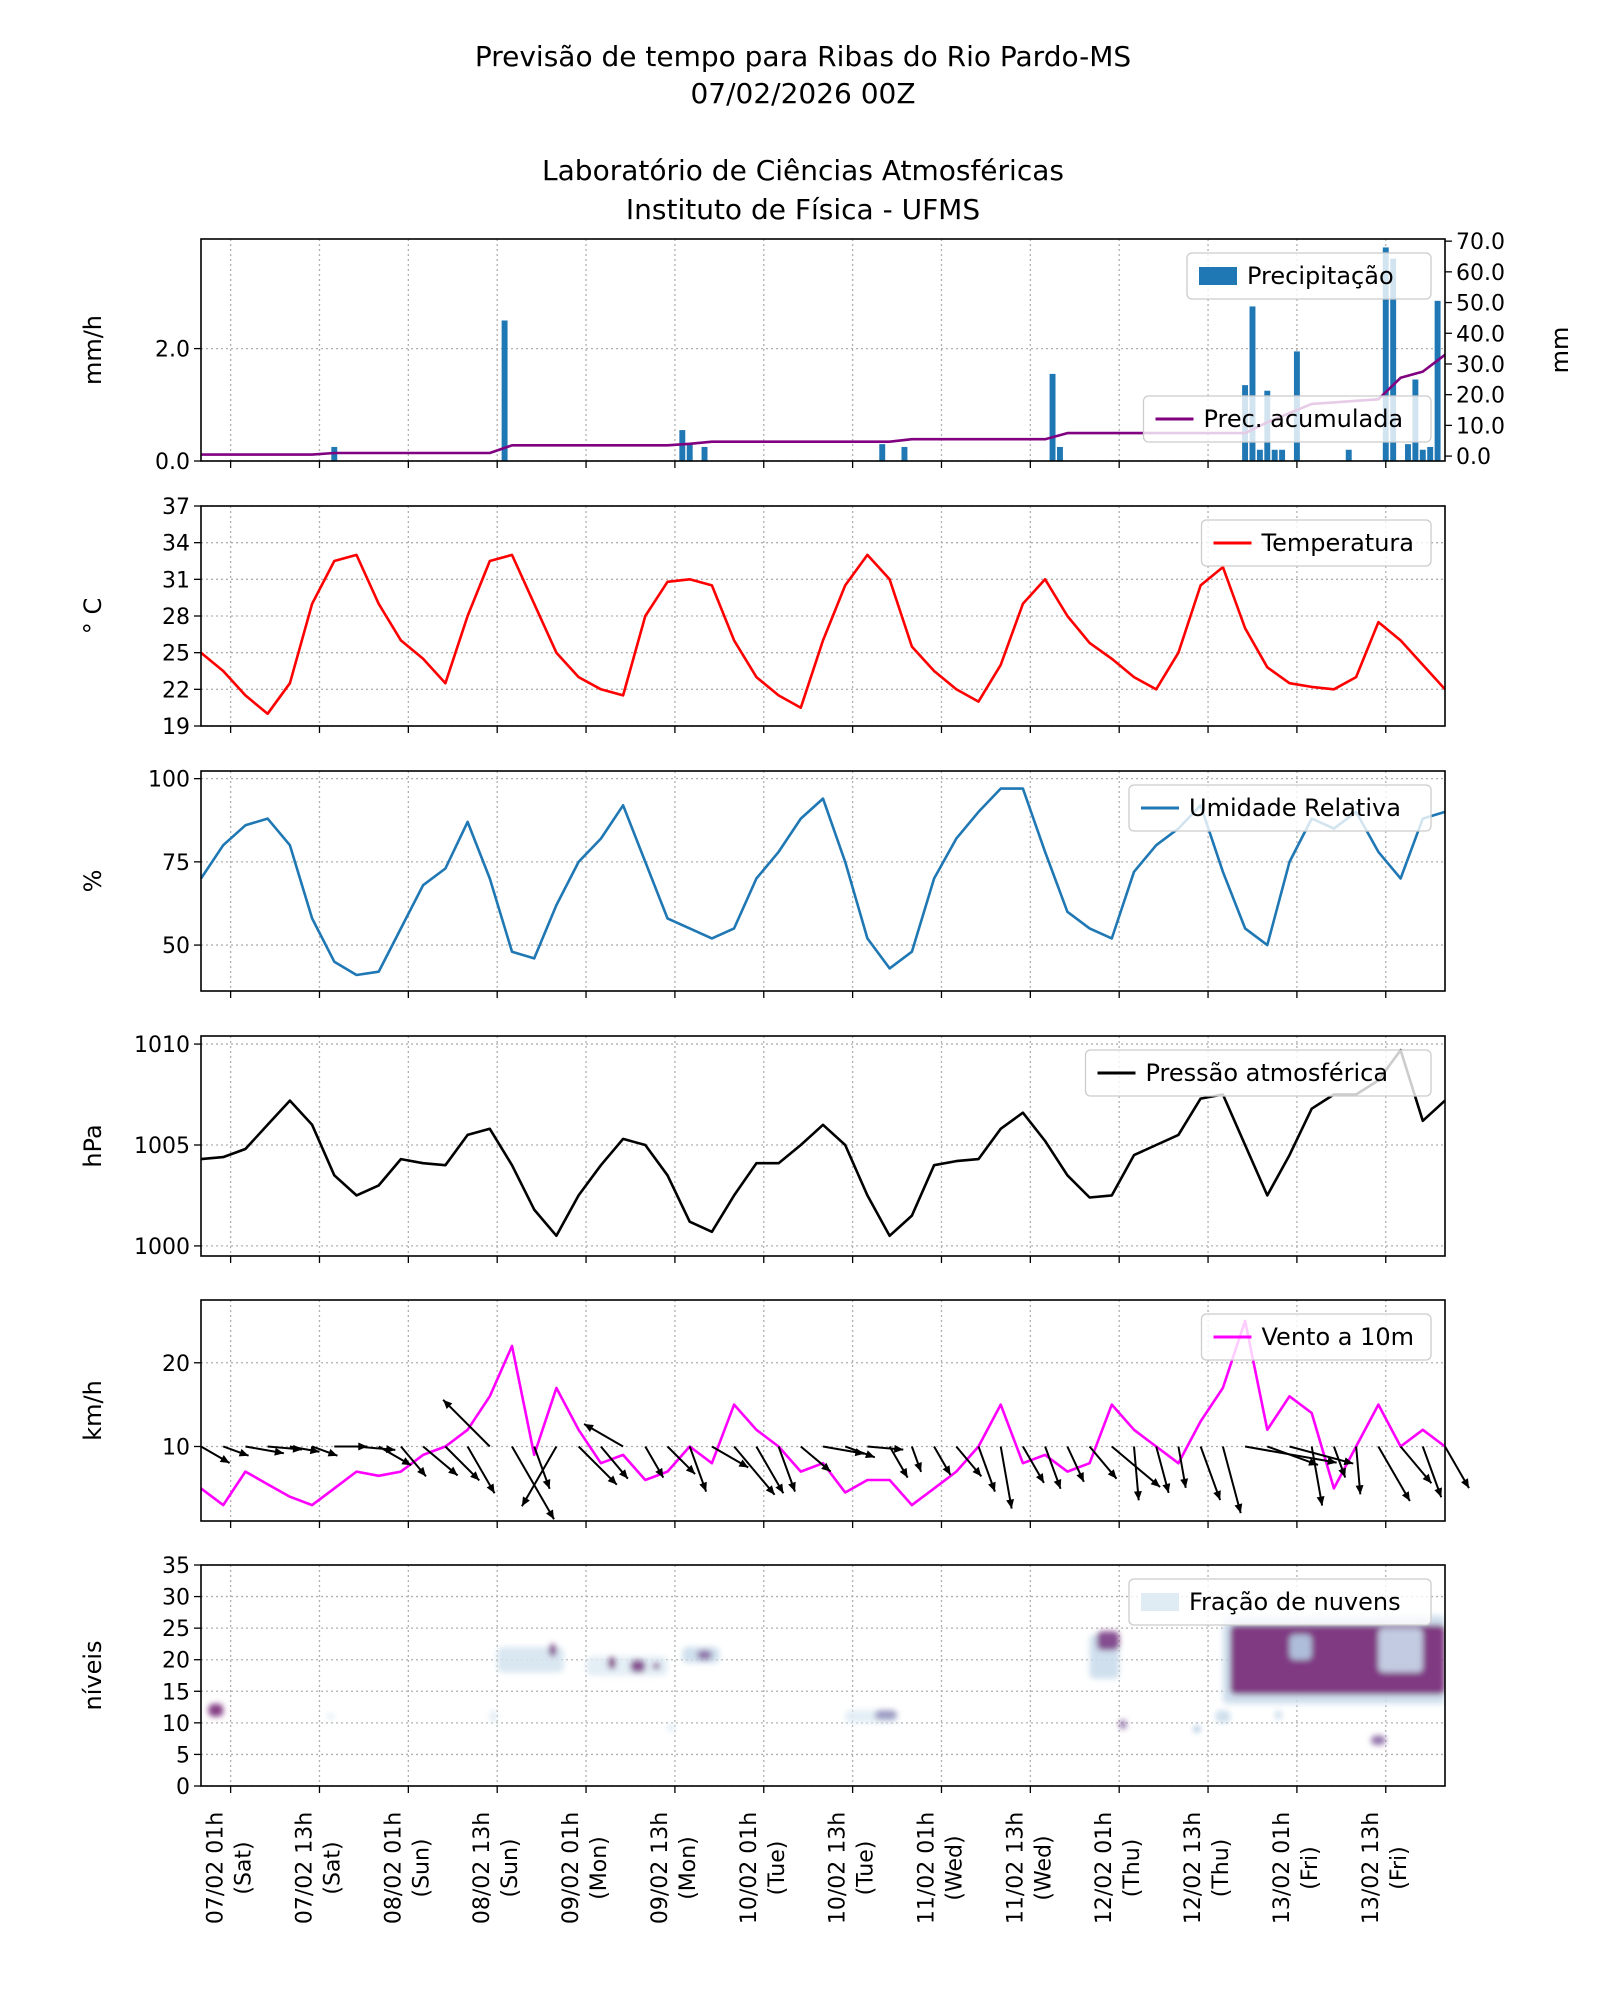 The image size is (1600, 2000). Describe the element at coordinates (1480, 334) in the screenshot. I see `y-right-tick-label: 40.0` at that location.